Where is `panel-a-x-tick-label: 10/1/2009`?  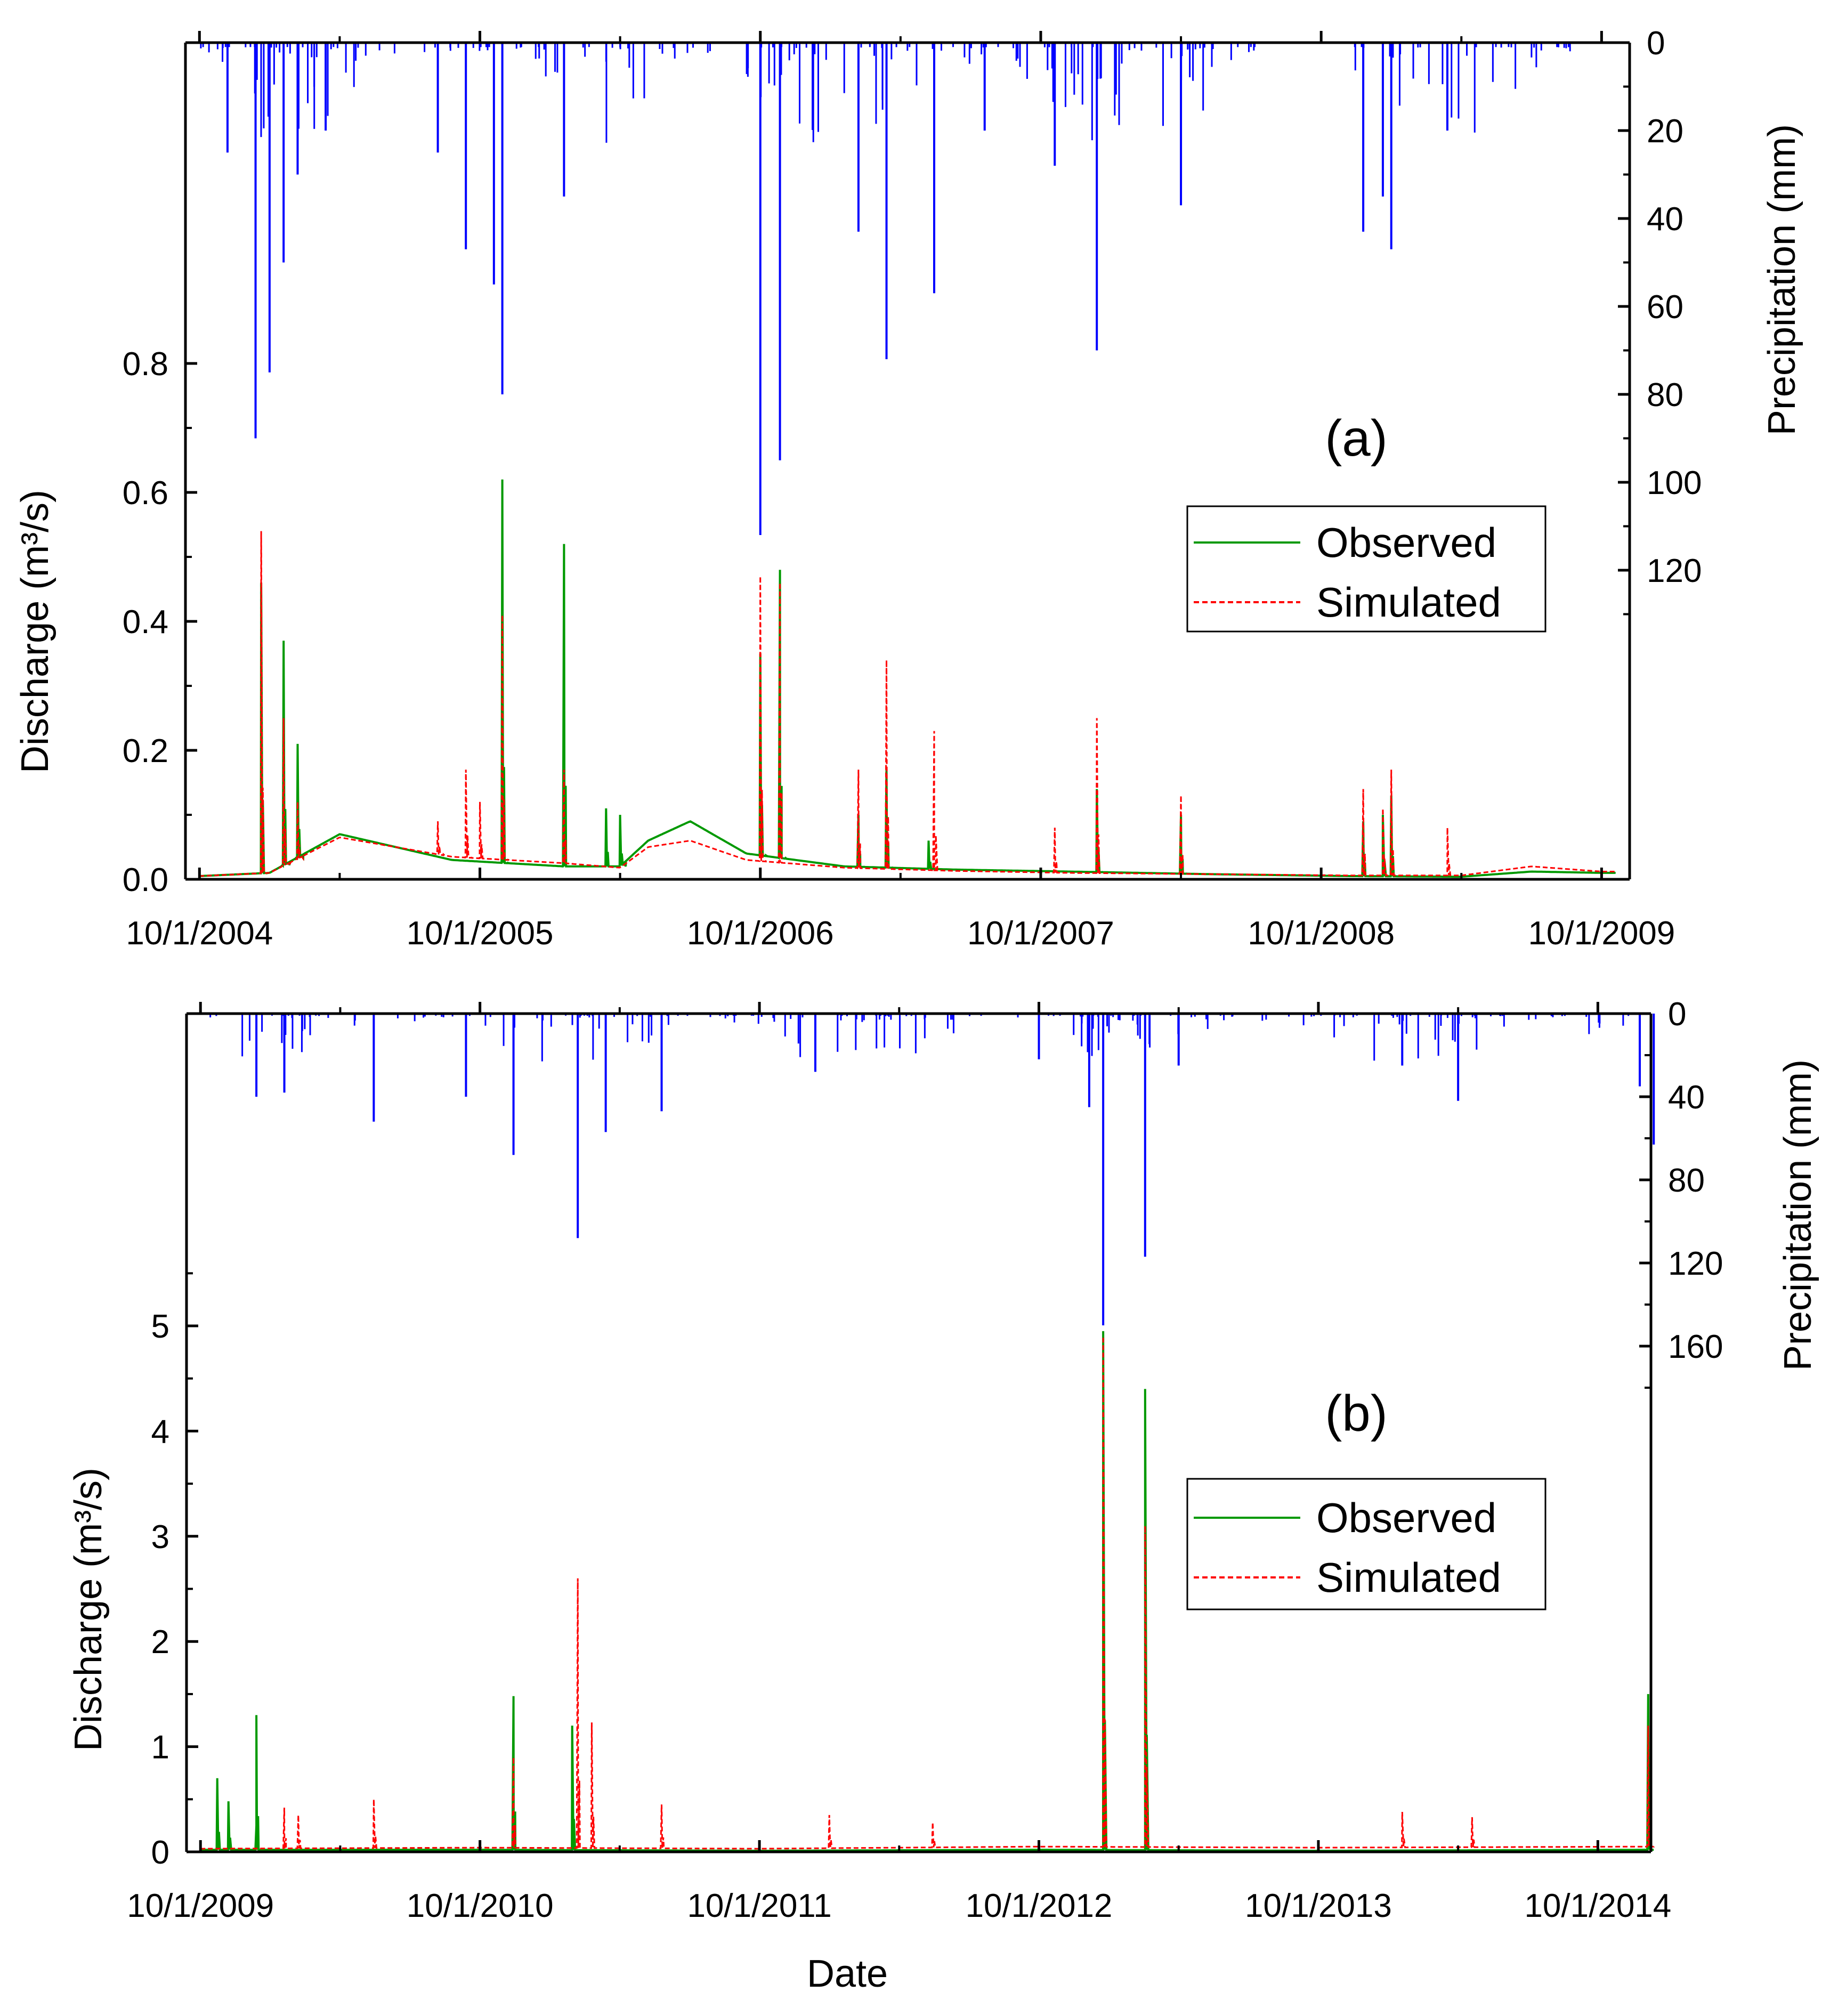 panel-a-x-tick-label: 10/1/2009 is located at coordinates (1601, 933).